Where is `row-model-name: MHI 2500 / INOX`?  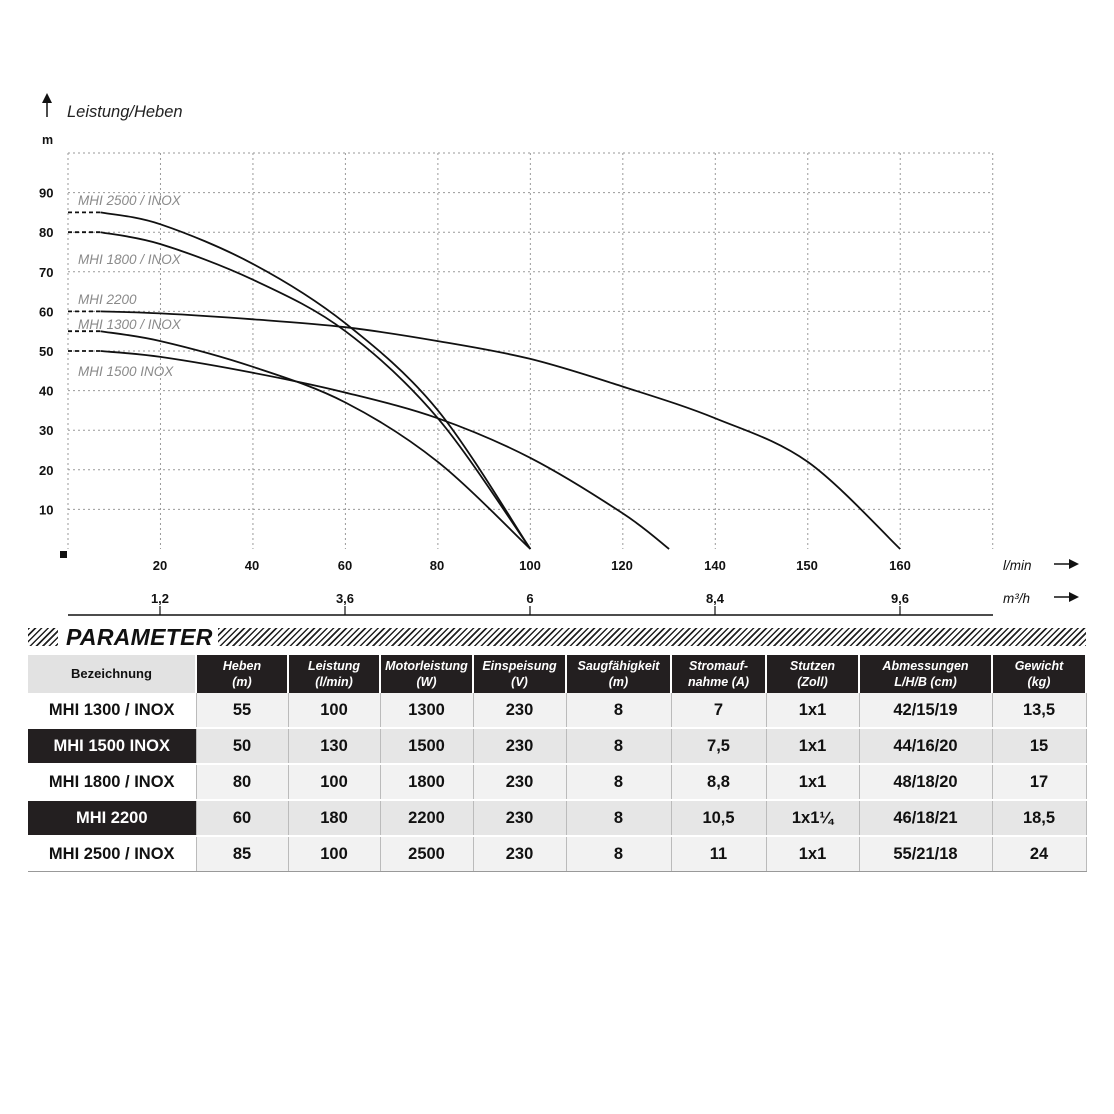 row-model-name: MHI 2500 / INOX is located at coordinates (112, 854).